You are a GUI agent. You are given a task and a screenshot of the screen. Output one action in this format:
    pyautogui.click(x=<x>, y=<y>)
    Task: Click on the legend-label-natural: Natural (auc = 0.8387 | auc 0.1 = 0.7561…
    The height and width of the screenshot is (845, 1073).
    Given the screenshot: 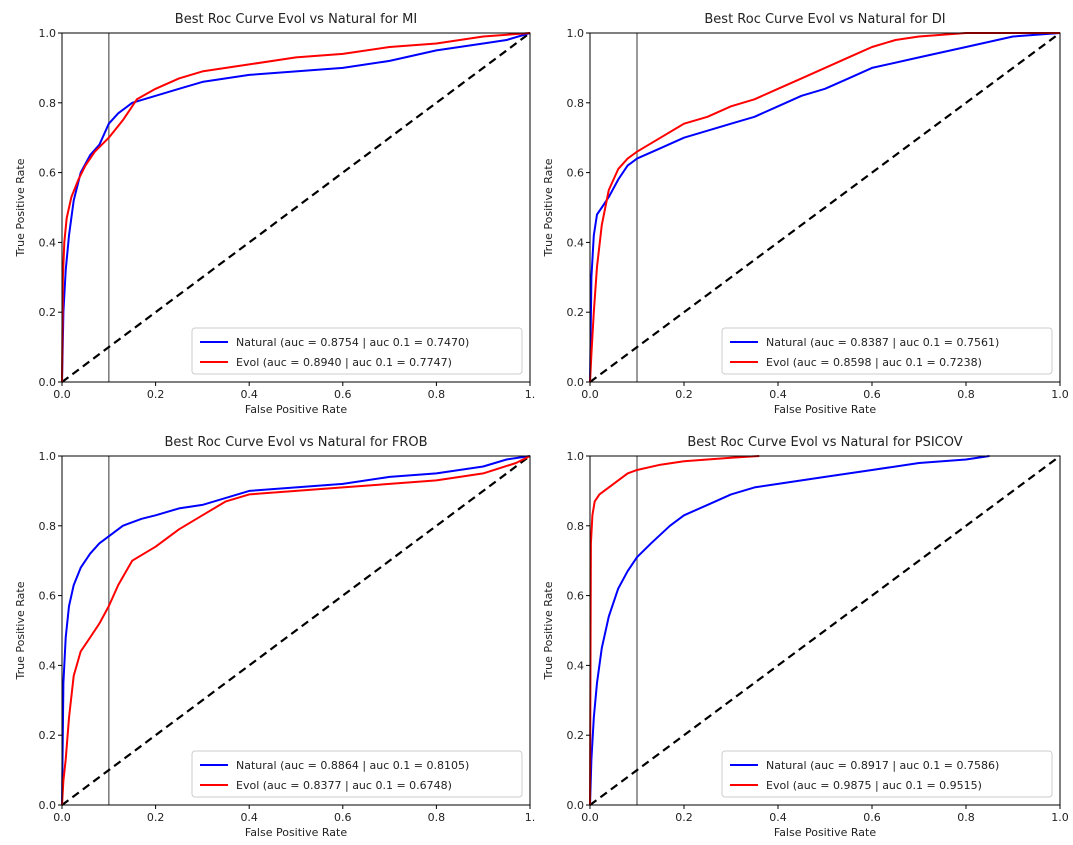 What is the action you would take?
    pyautogui.click(x=882, y=342)
    